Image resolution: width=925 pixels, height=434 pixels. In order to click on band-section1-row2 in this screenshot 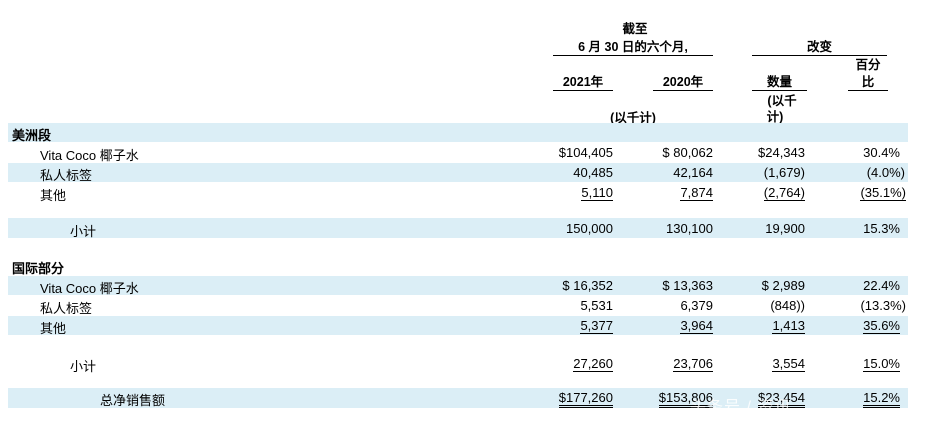, I will do `click(458, 172)`.